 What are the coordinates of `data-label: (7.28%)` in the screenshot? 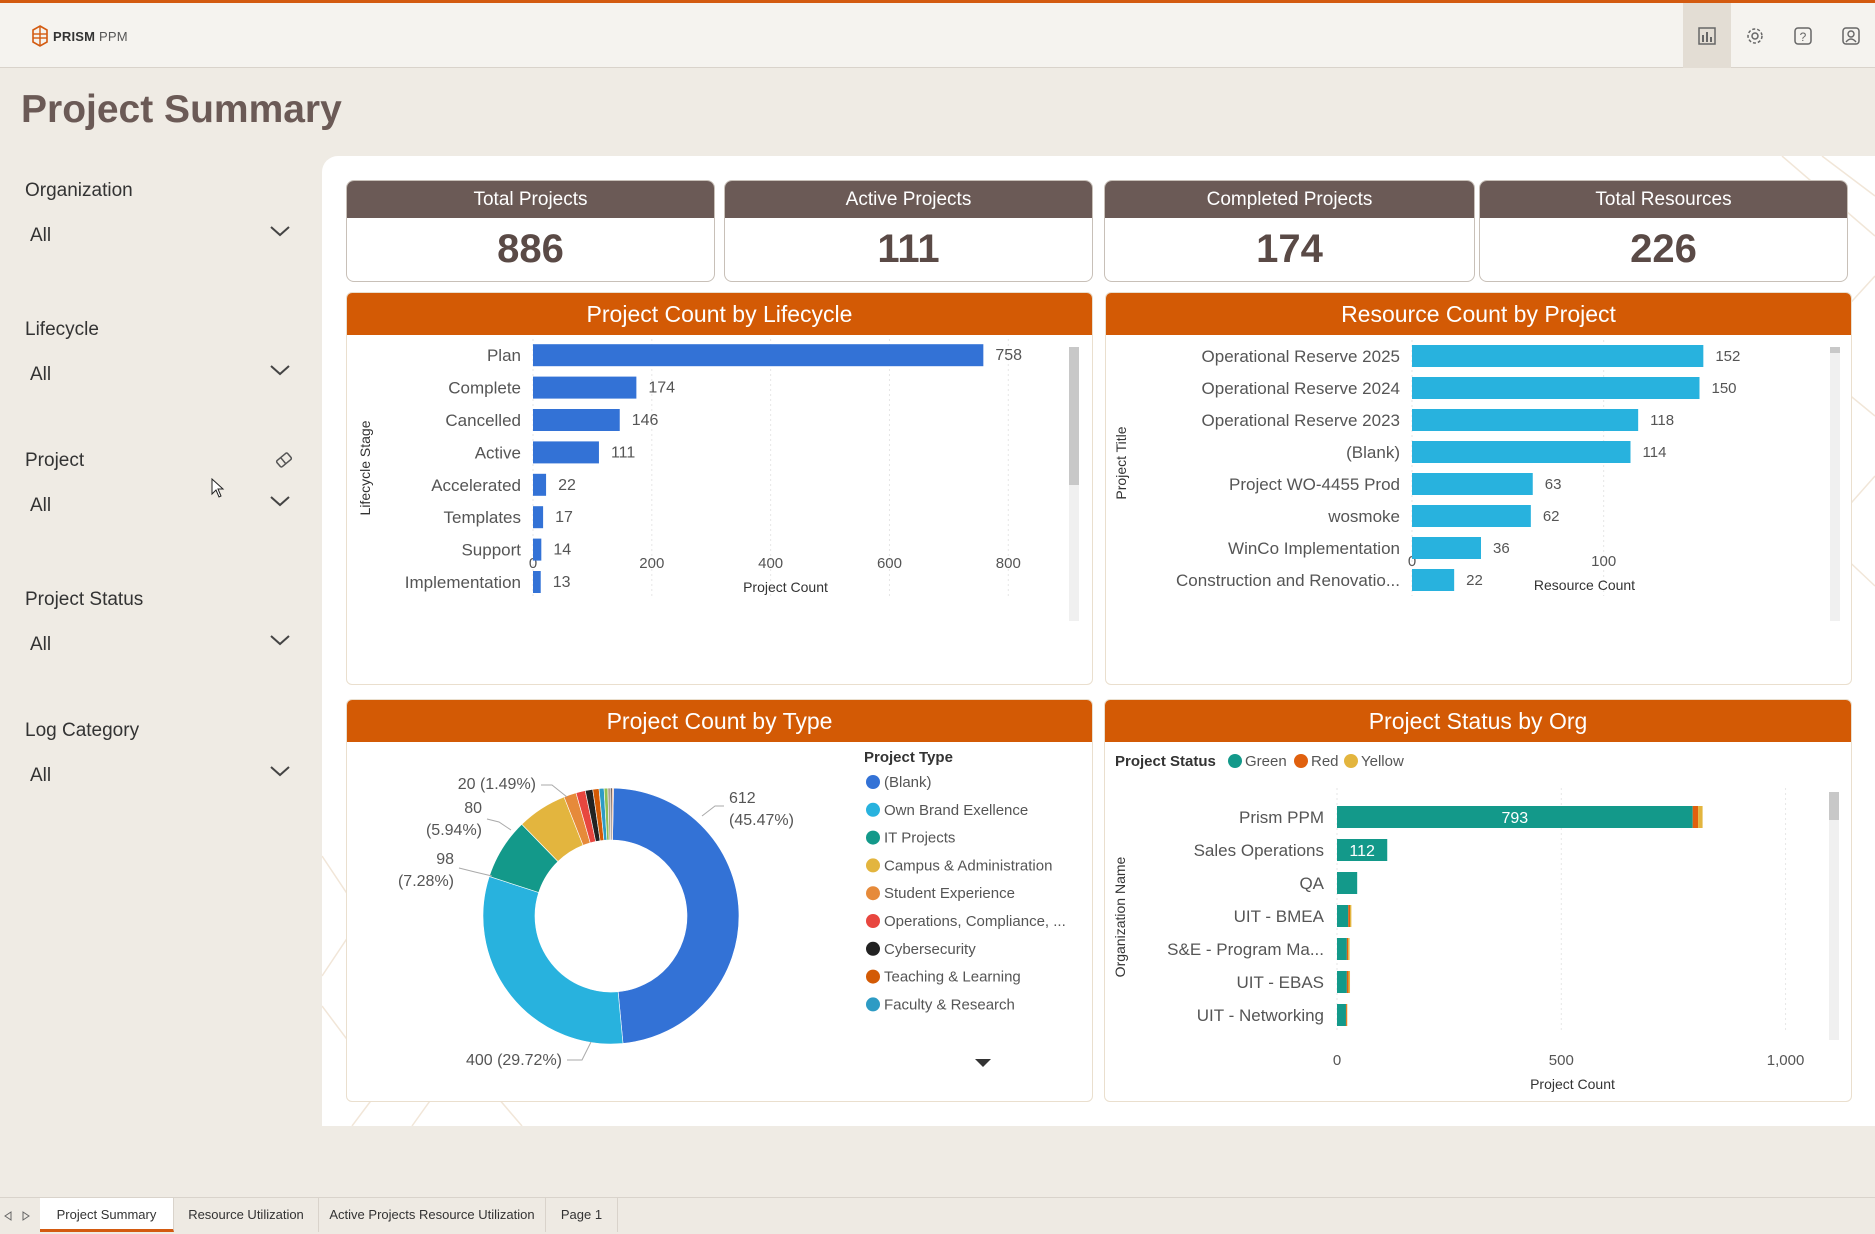 It's located at (426, 881).